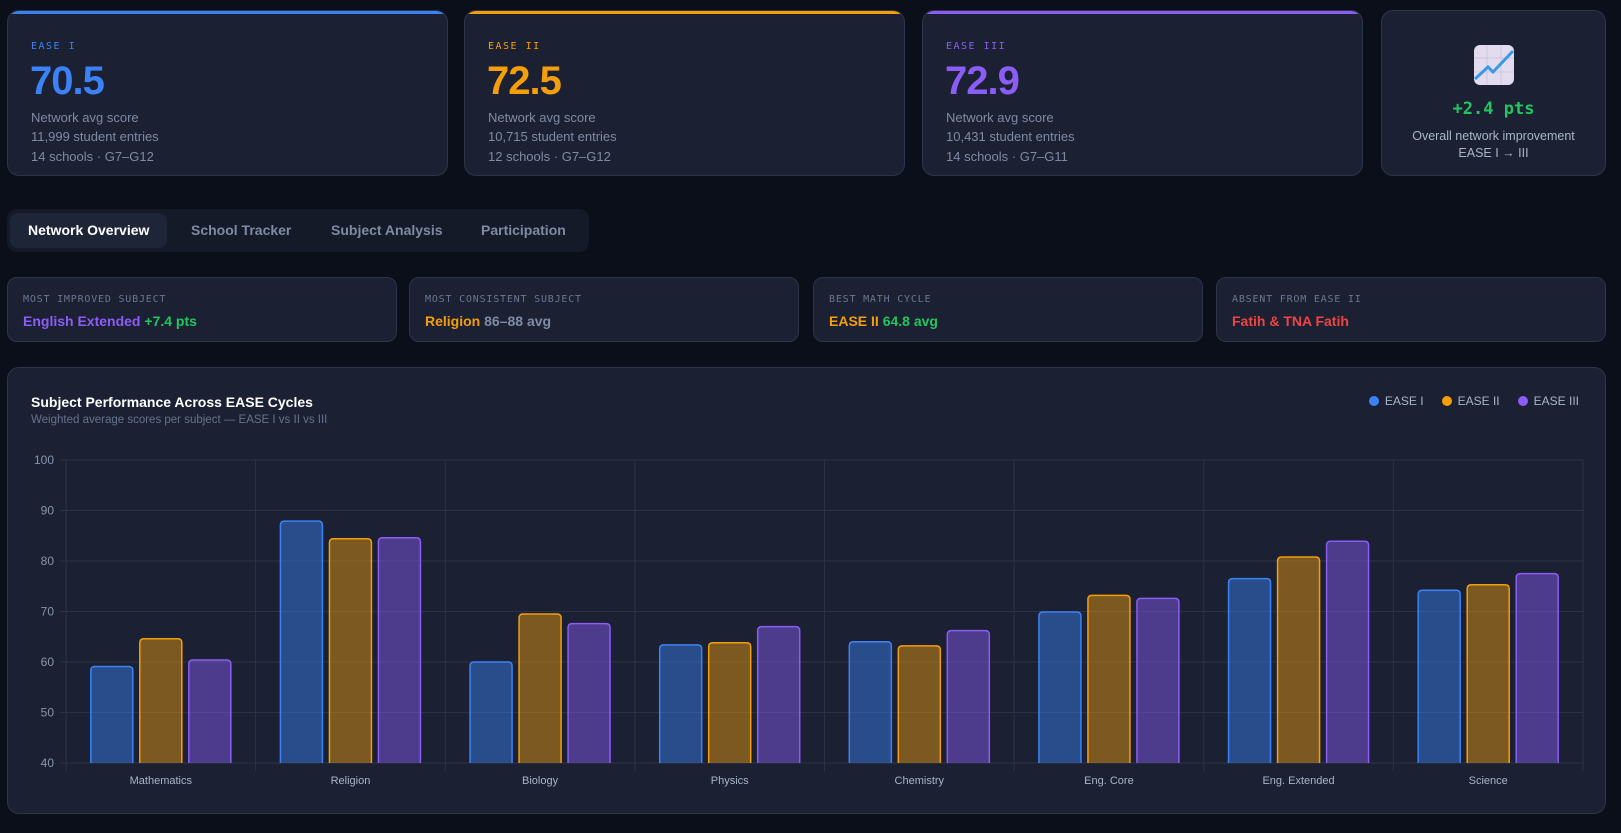  I want to click on x-tick-label: Eng. Extended, so click(1298, 781).